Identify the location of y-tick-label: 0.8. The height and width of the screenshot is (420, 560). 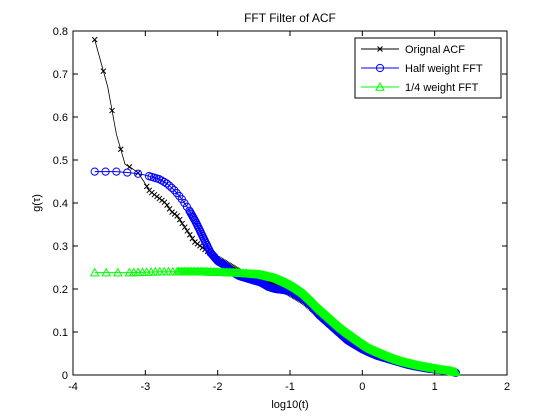
(60, 32).